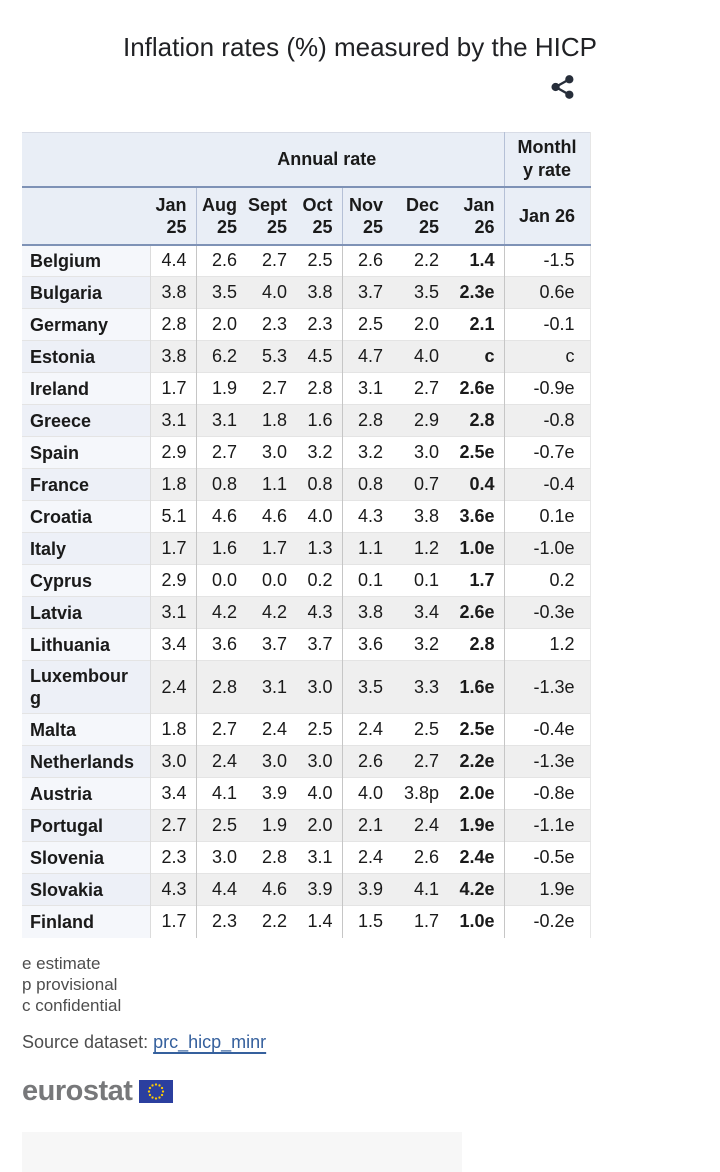  What do you see at coordinates (271, 857) in the screenshot?
I see `annual-value-cell: 2.8` at bounding box center [271, 857].